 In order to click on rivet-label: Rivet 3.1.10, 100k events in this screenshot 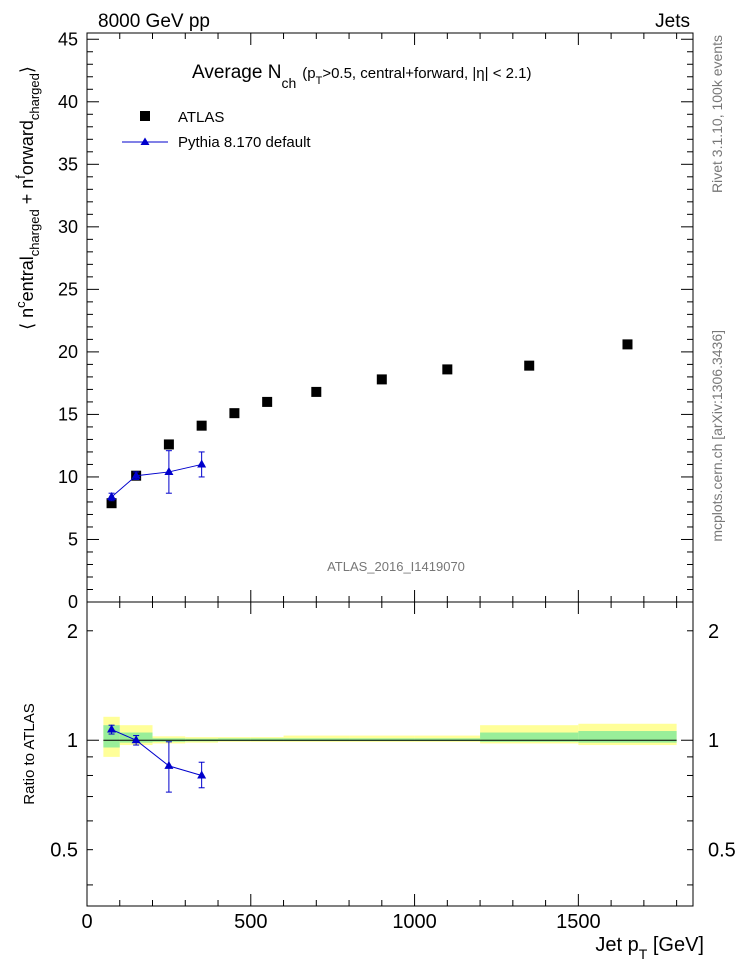, I will do `click(717, 114)`.